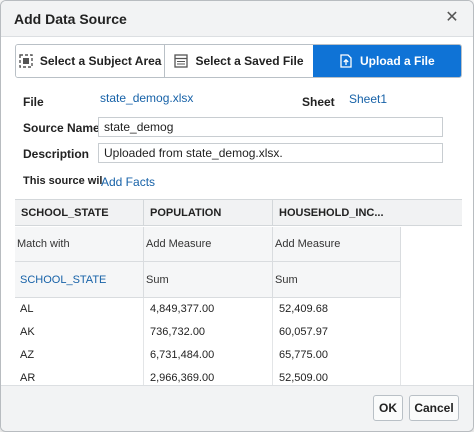  Describe the element at coordinates (434, 408) in the screenshot. I see `cancel-button: Cancel` at that location.